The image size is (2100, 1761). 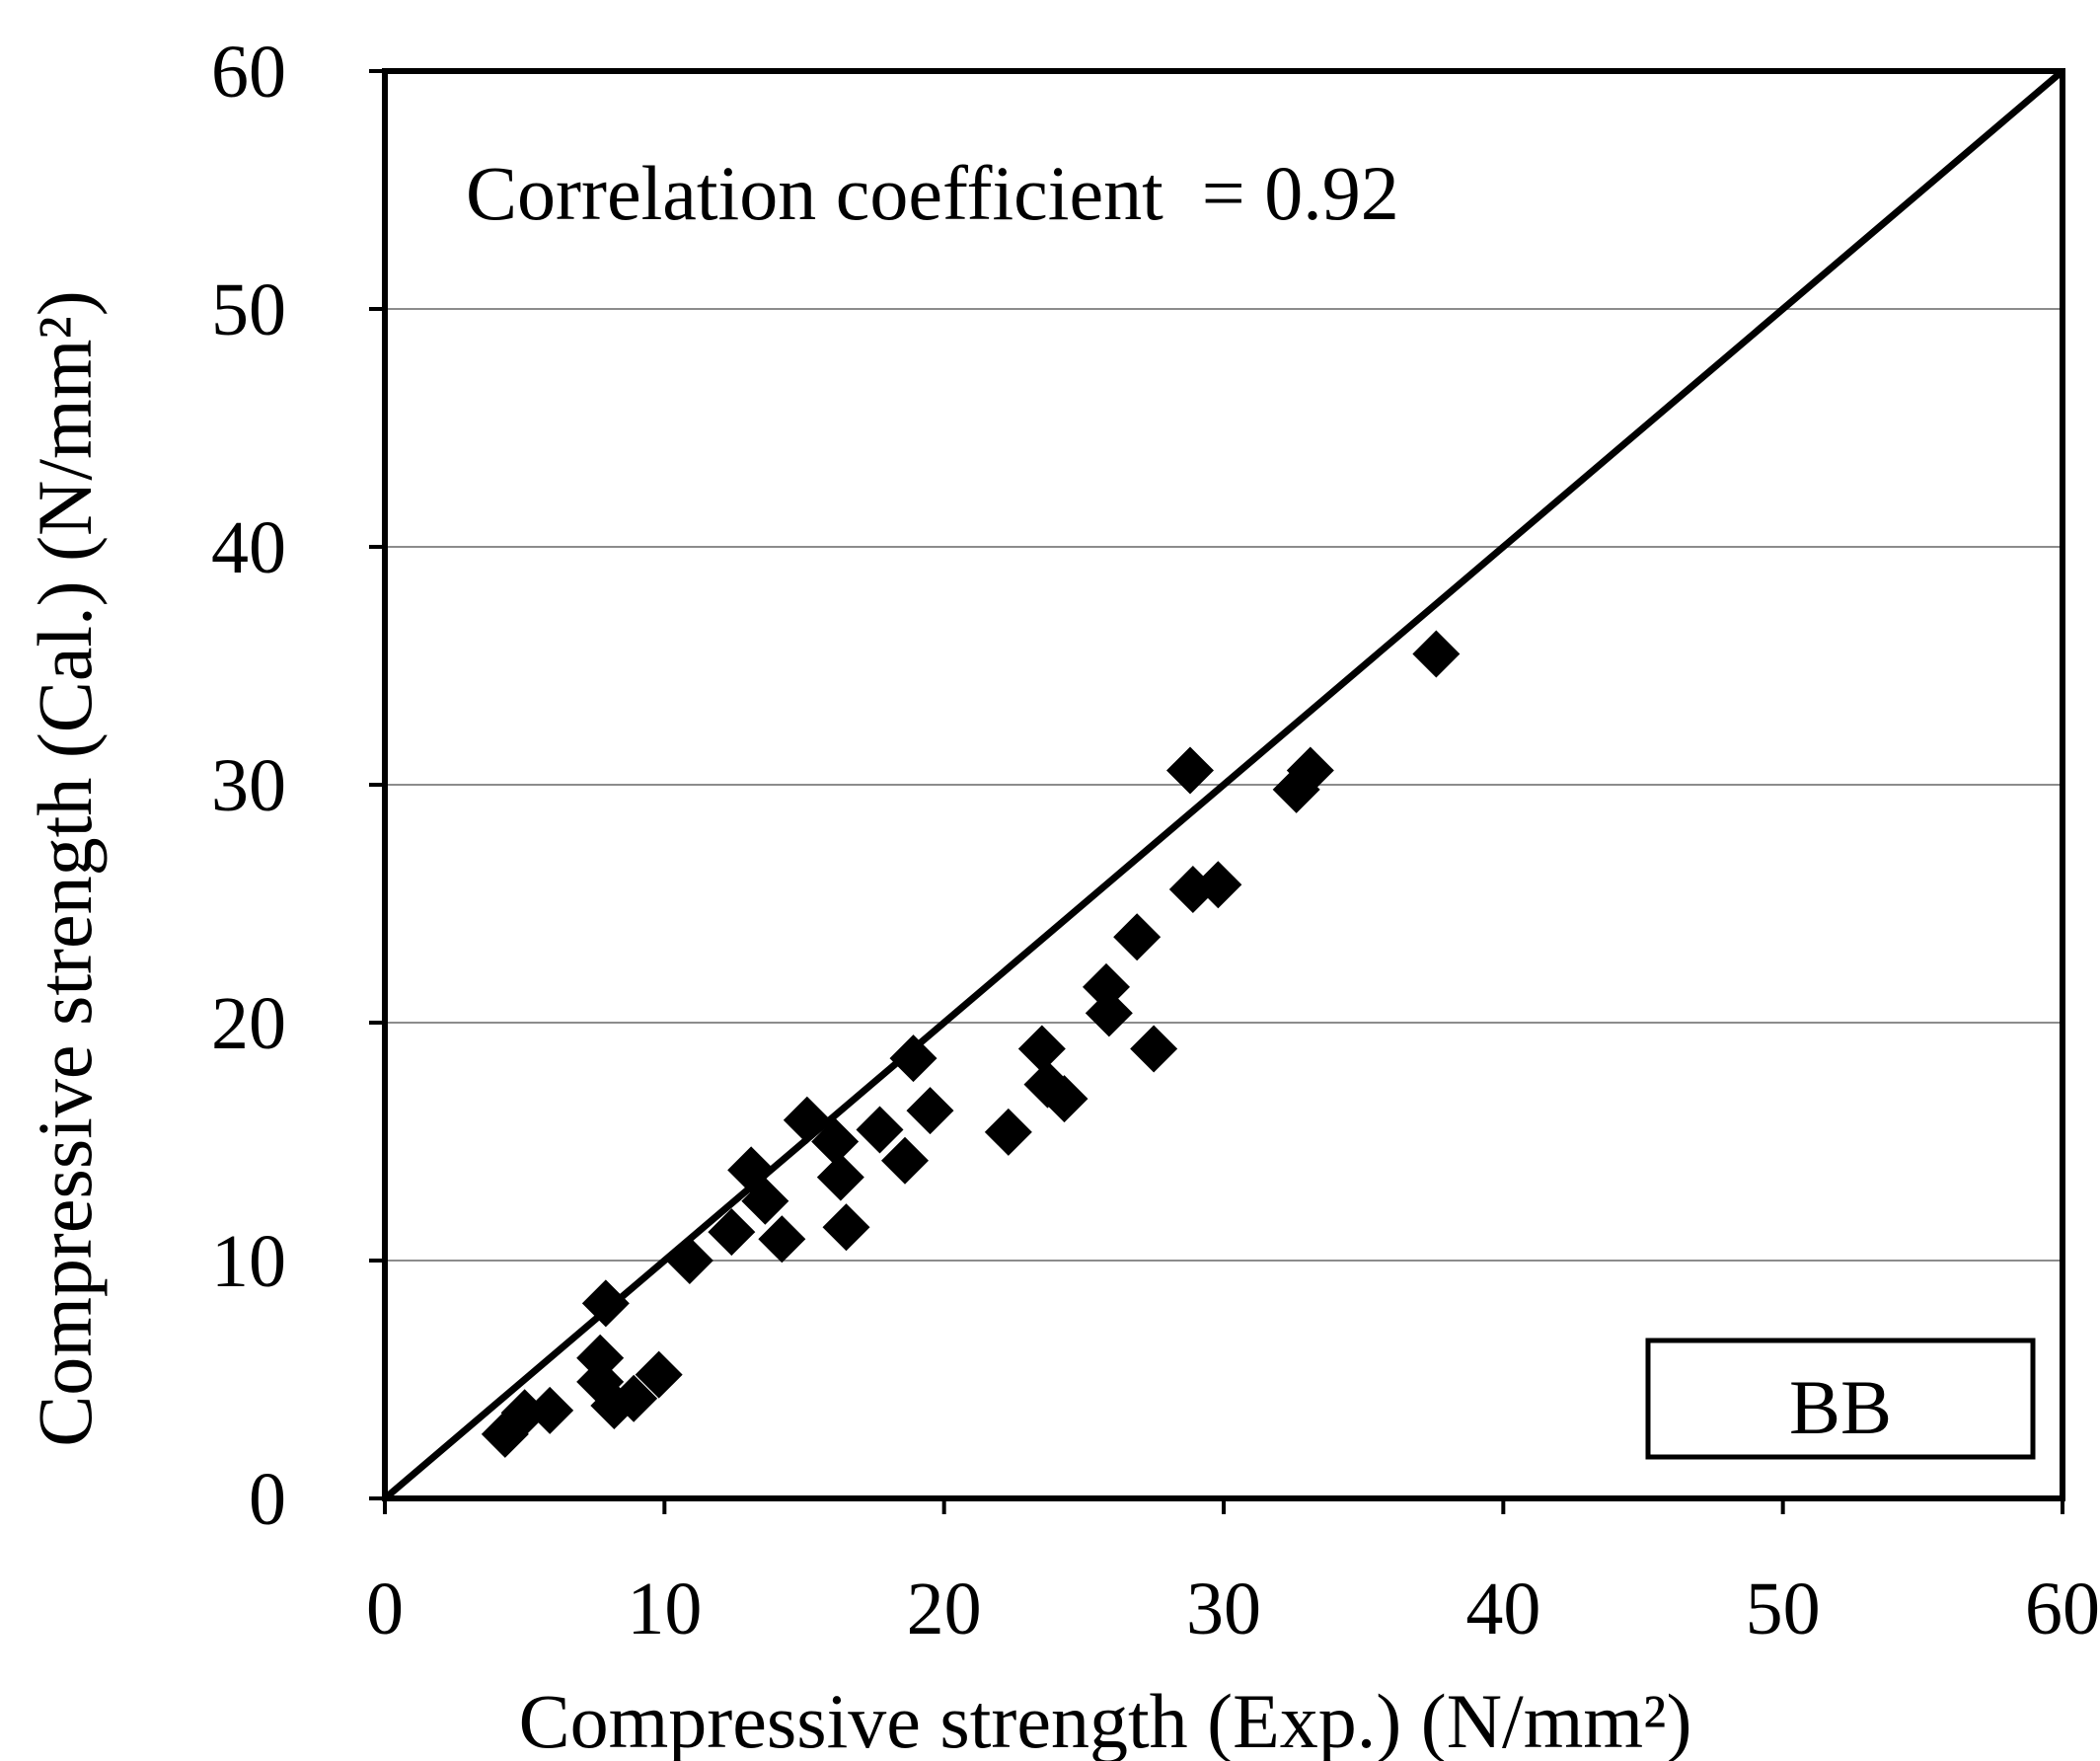 What do you see at coordinates (267, 1499) in the screenshot?
I see `y-tick-label-0: 0` at bounding box center [267, 1499].